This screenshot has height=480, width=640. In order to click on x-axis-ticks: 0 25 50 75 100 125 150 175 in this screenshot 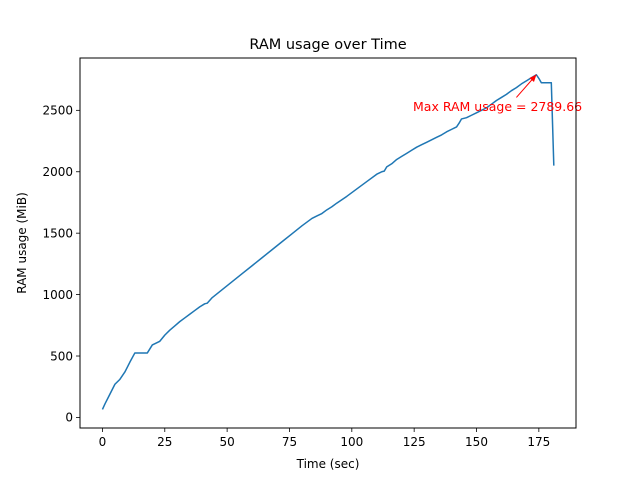, I will do `click(324, 438)`.